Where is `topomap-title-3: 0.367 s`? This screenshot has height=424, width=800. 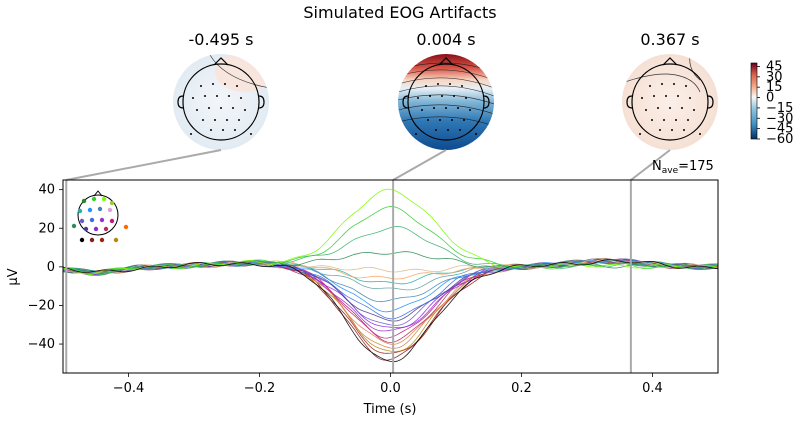 topomap-title-3: 0.367 s is located at coordinates (669, 39).